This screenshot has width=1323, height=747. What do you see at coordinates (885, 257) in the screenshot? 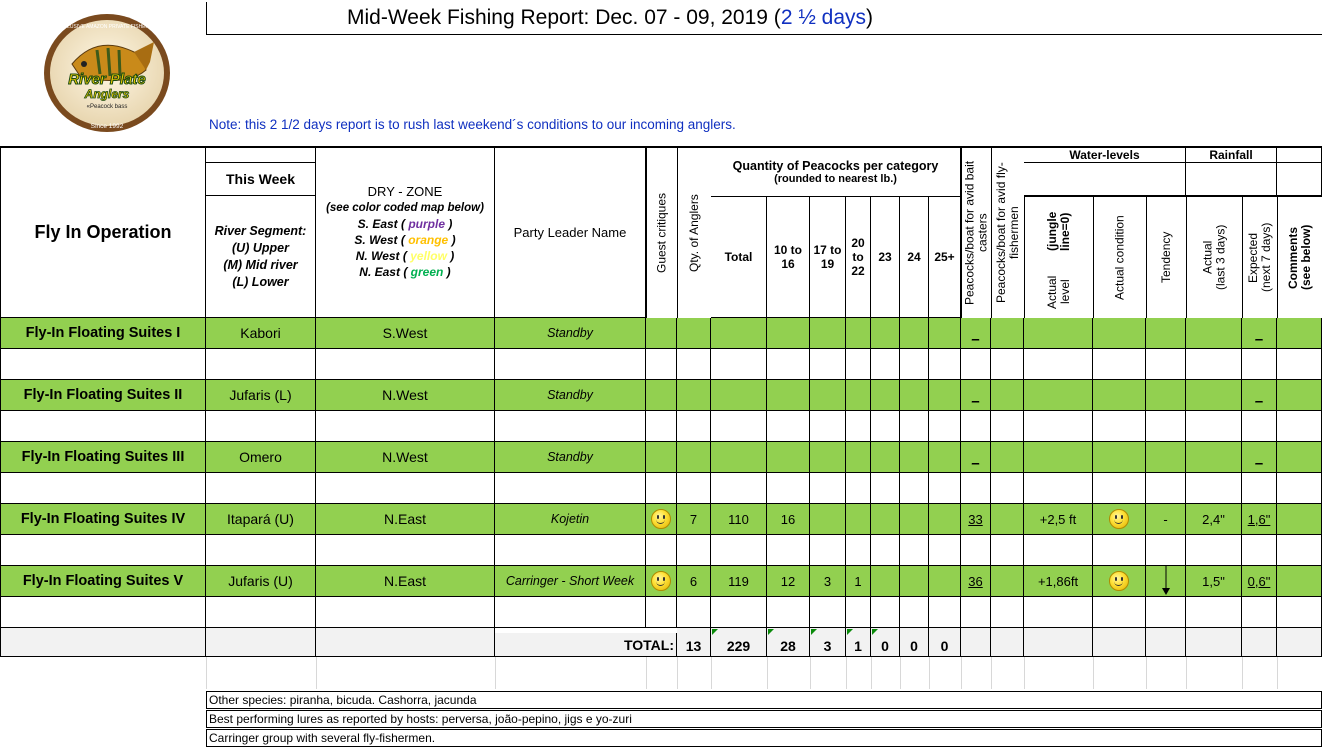
I see `category-header: 23` at bounding box center [885, 257].